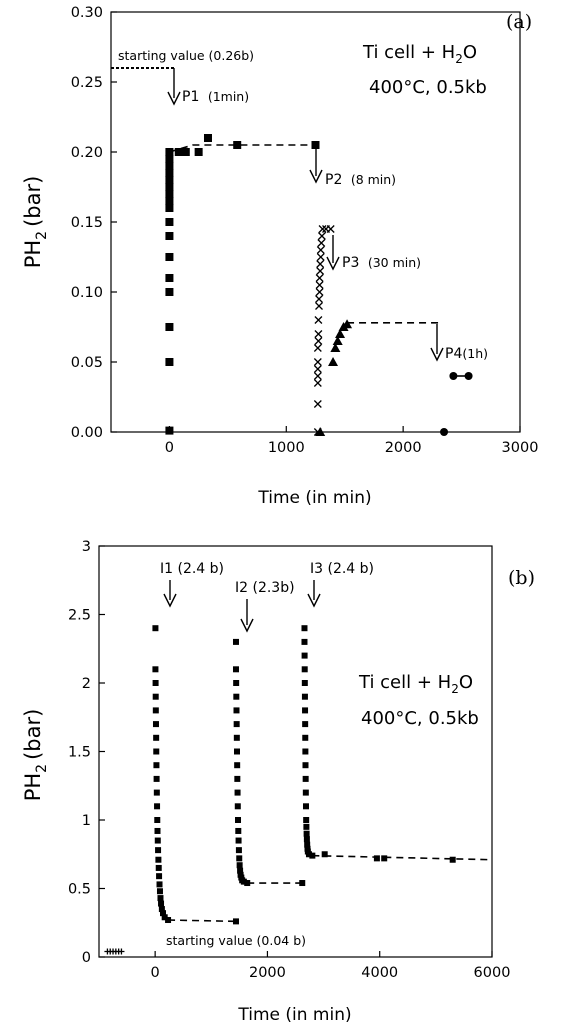  I want to click on y-tick-label: 0.10, so click(87, 293).